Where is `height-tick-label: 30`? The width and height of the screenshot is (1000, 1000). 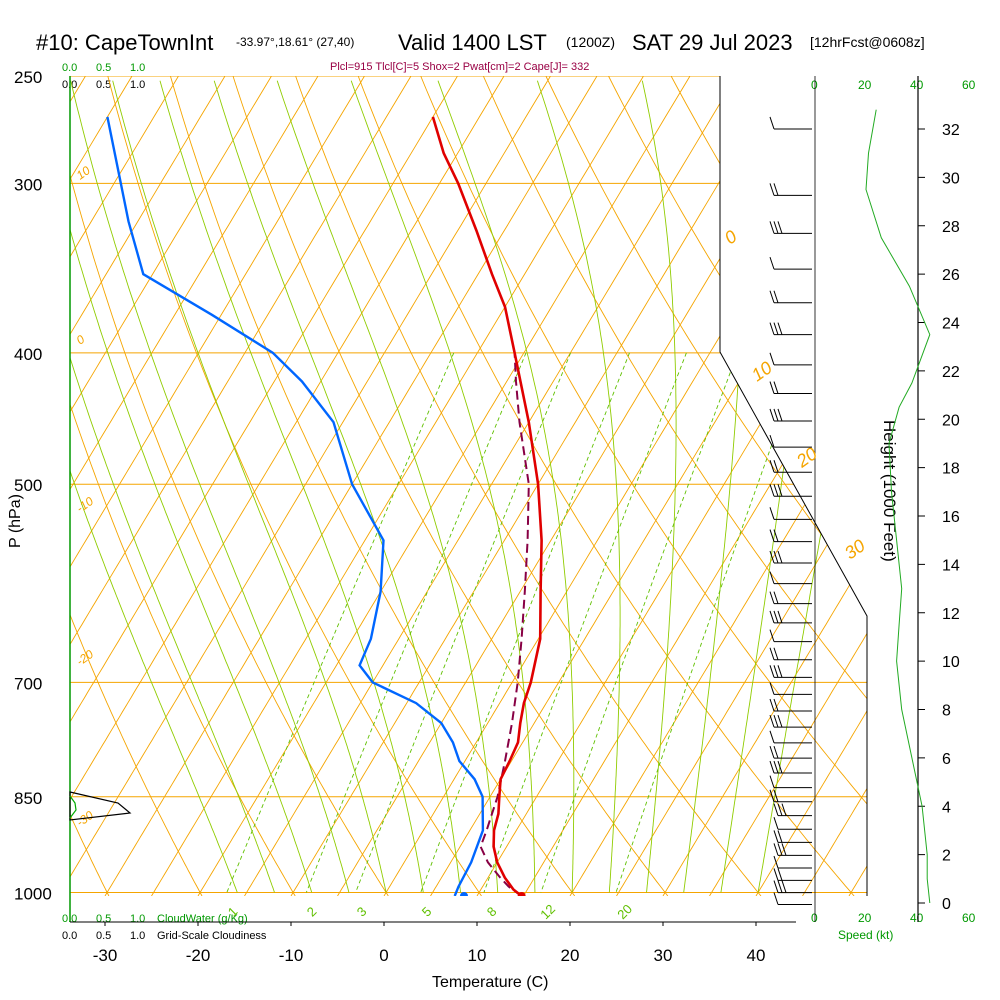 height-tick-label: 30 is located at coordinates (951, 178).